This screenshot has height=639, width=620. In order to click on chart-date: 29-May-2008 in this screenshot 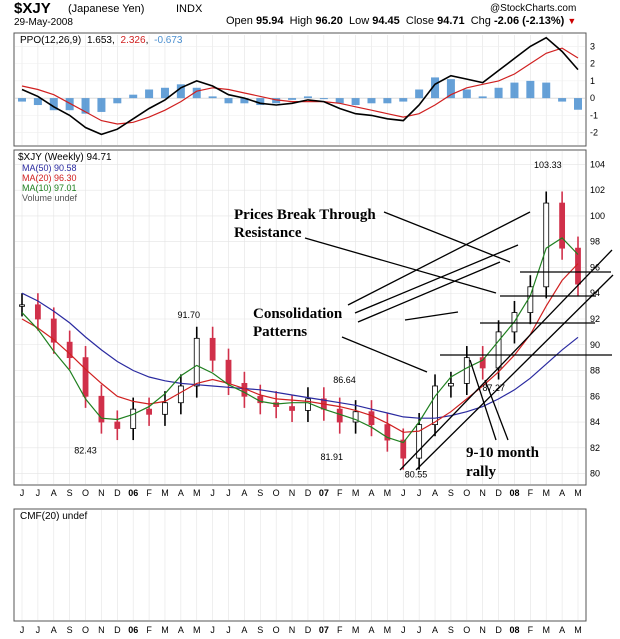, I will do `click(43, 22)`.